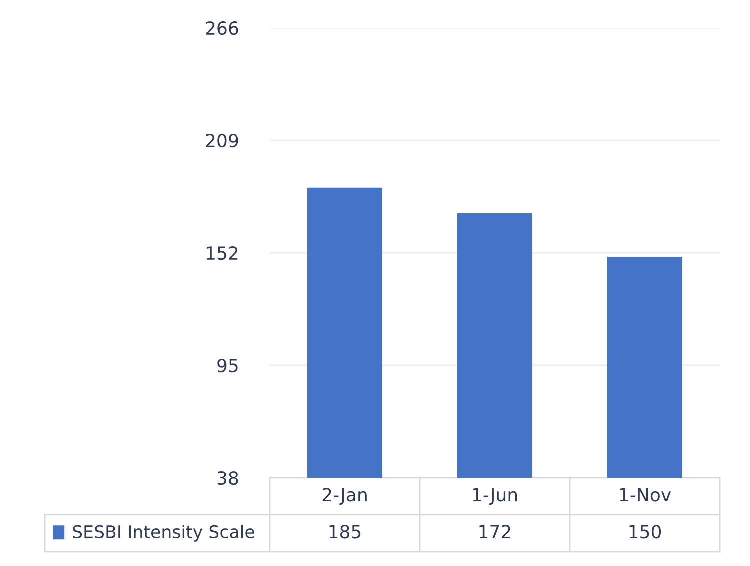 The height and width of the screenshot is (566, 750). I want to click on data-label: 185, so click(345, 532).